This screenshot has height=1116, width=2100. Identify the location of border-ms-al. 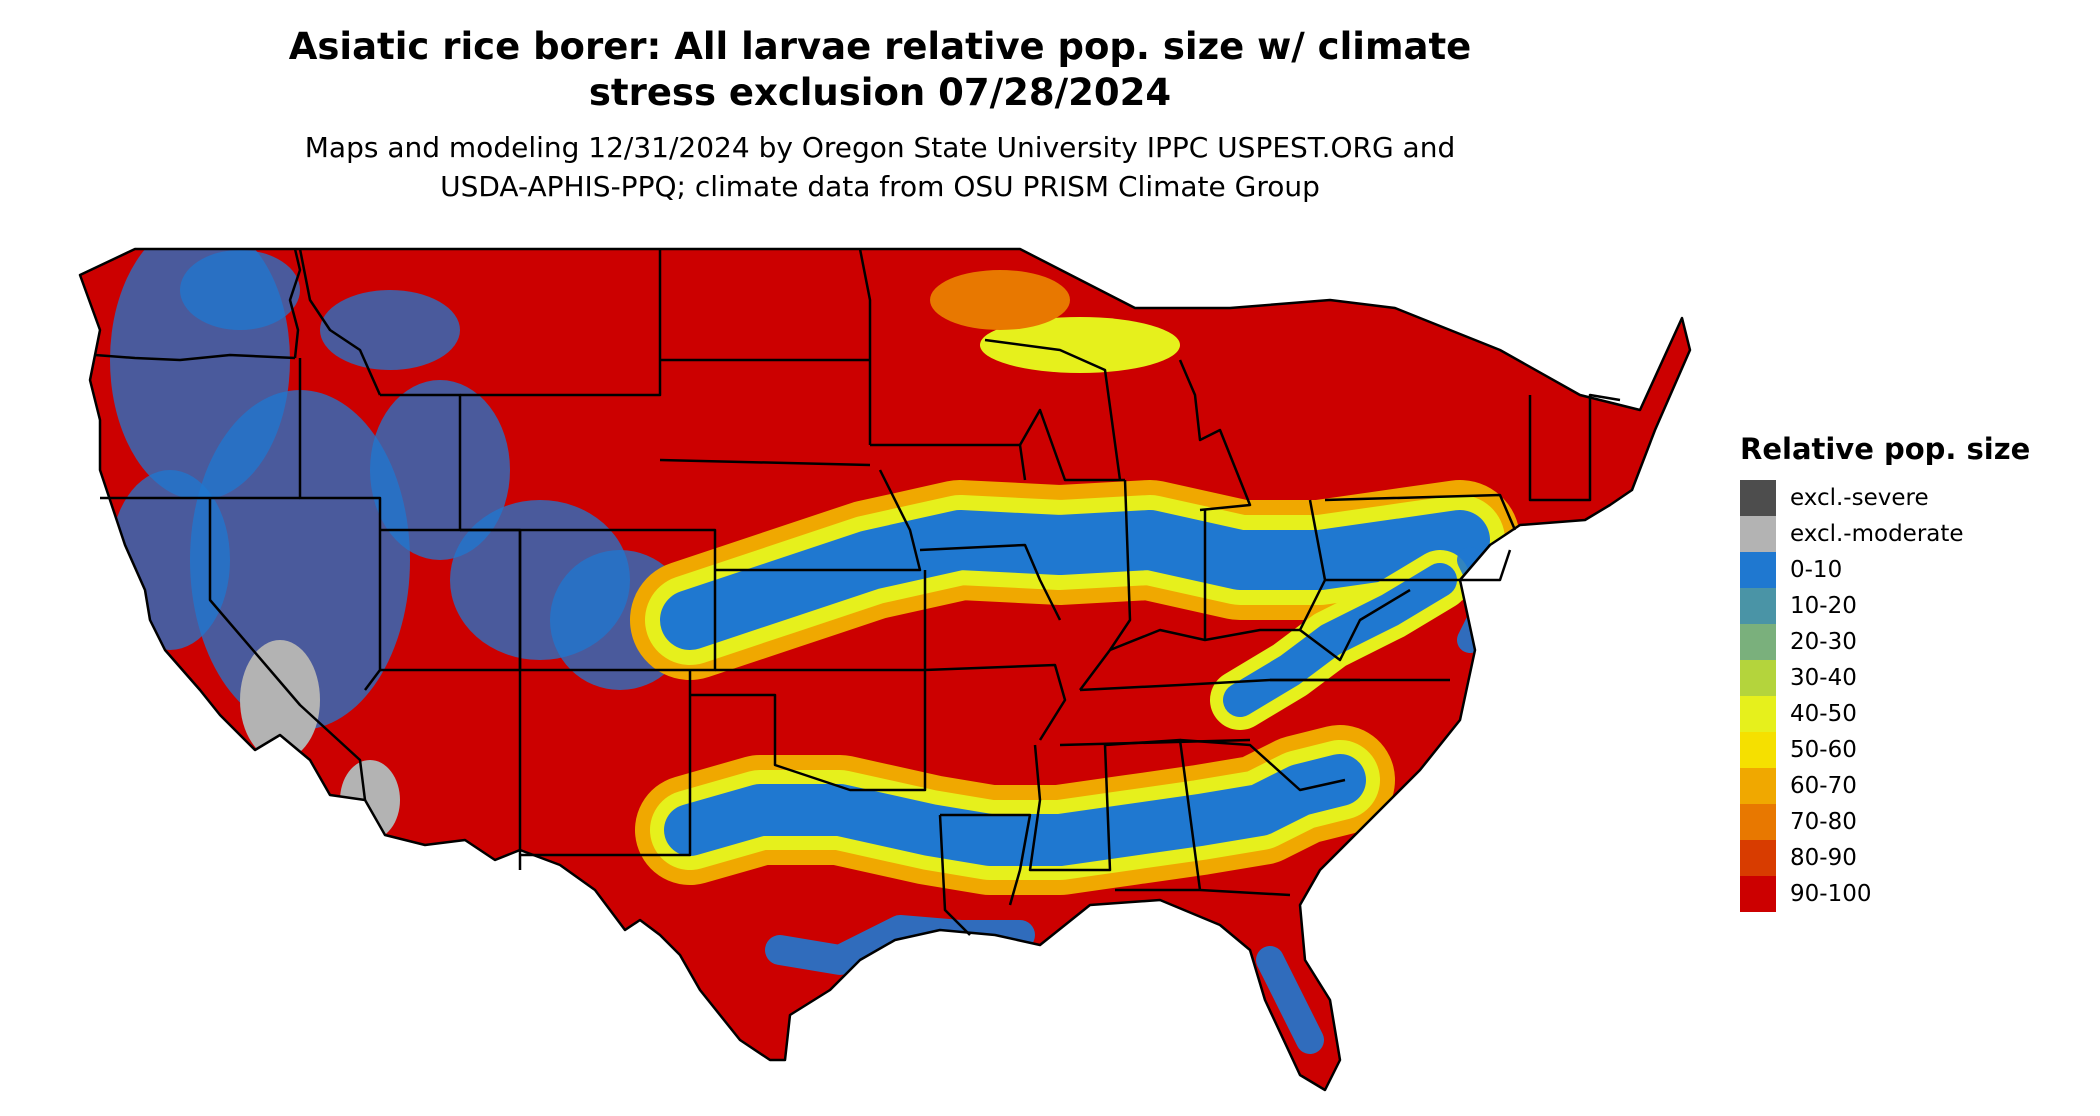
(1070, 808).